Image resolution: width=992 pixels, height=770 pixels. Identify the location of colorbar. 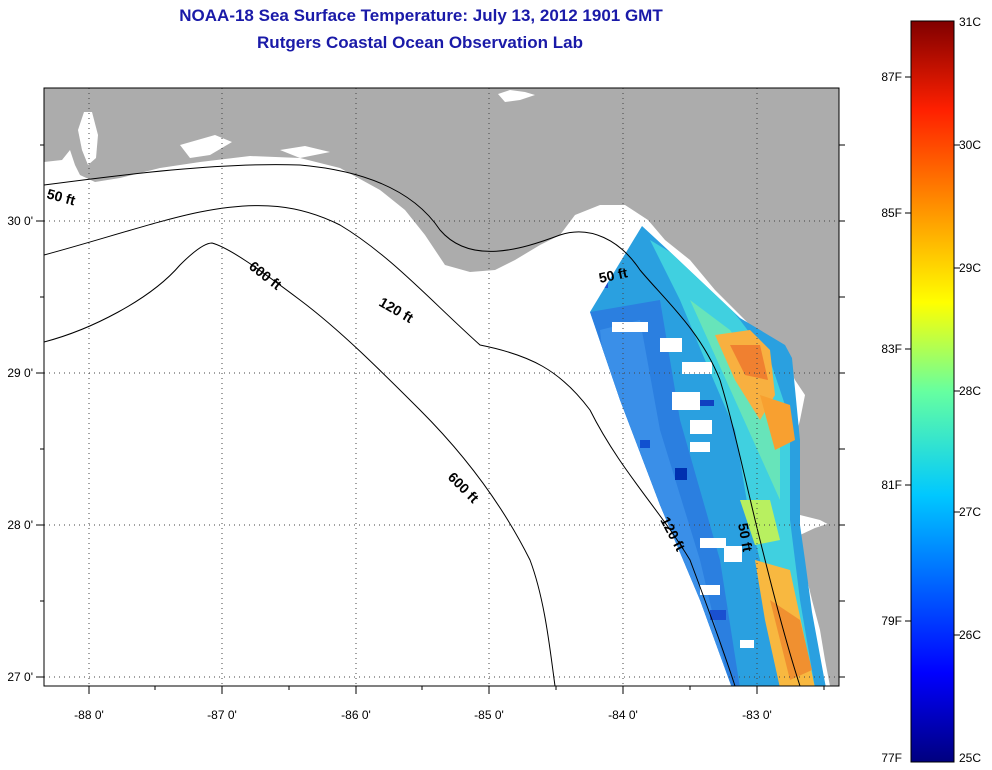
(932, 391).